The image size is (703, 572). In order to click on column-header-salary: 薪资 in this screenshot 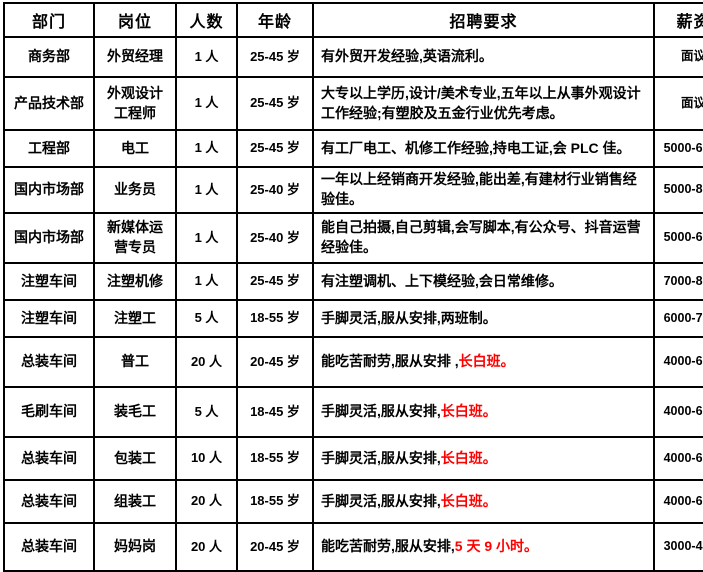, I will do `click(678, 20)`.